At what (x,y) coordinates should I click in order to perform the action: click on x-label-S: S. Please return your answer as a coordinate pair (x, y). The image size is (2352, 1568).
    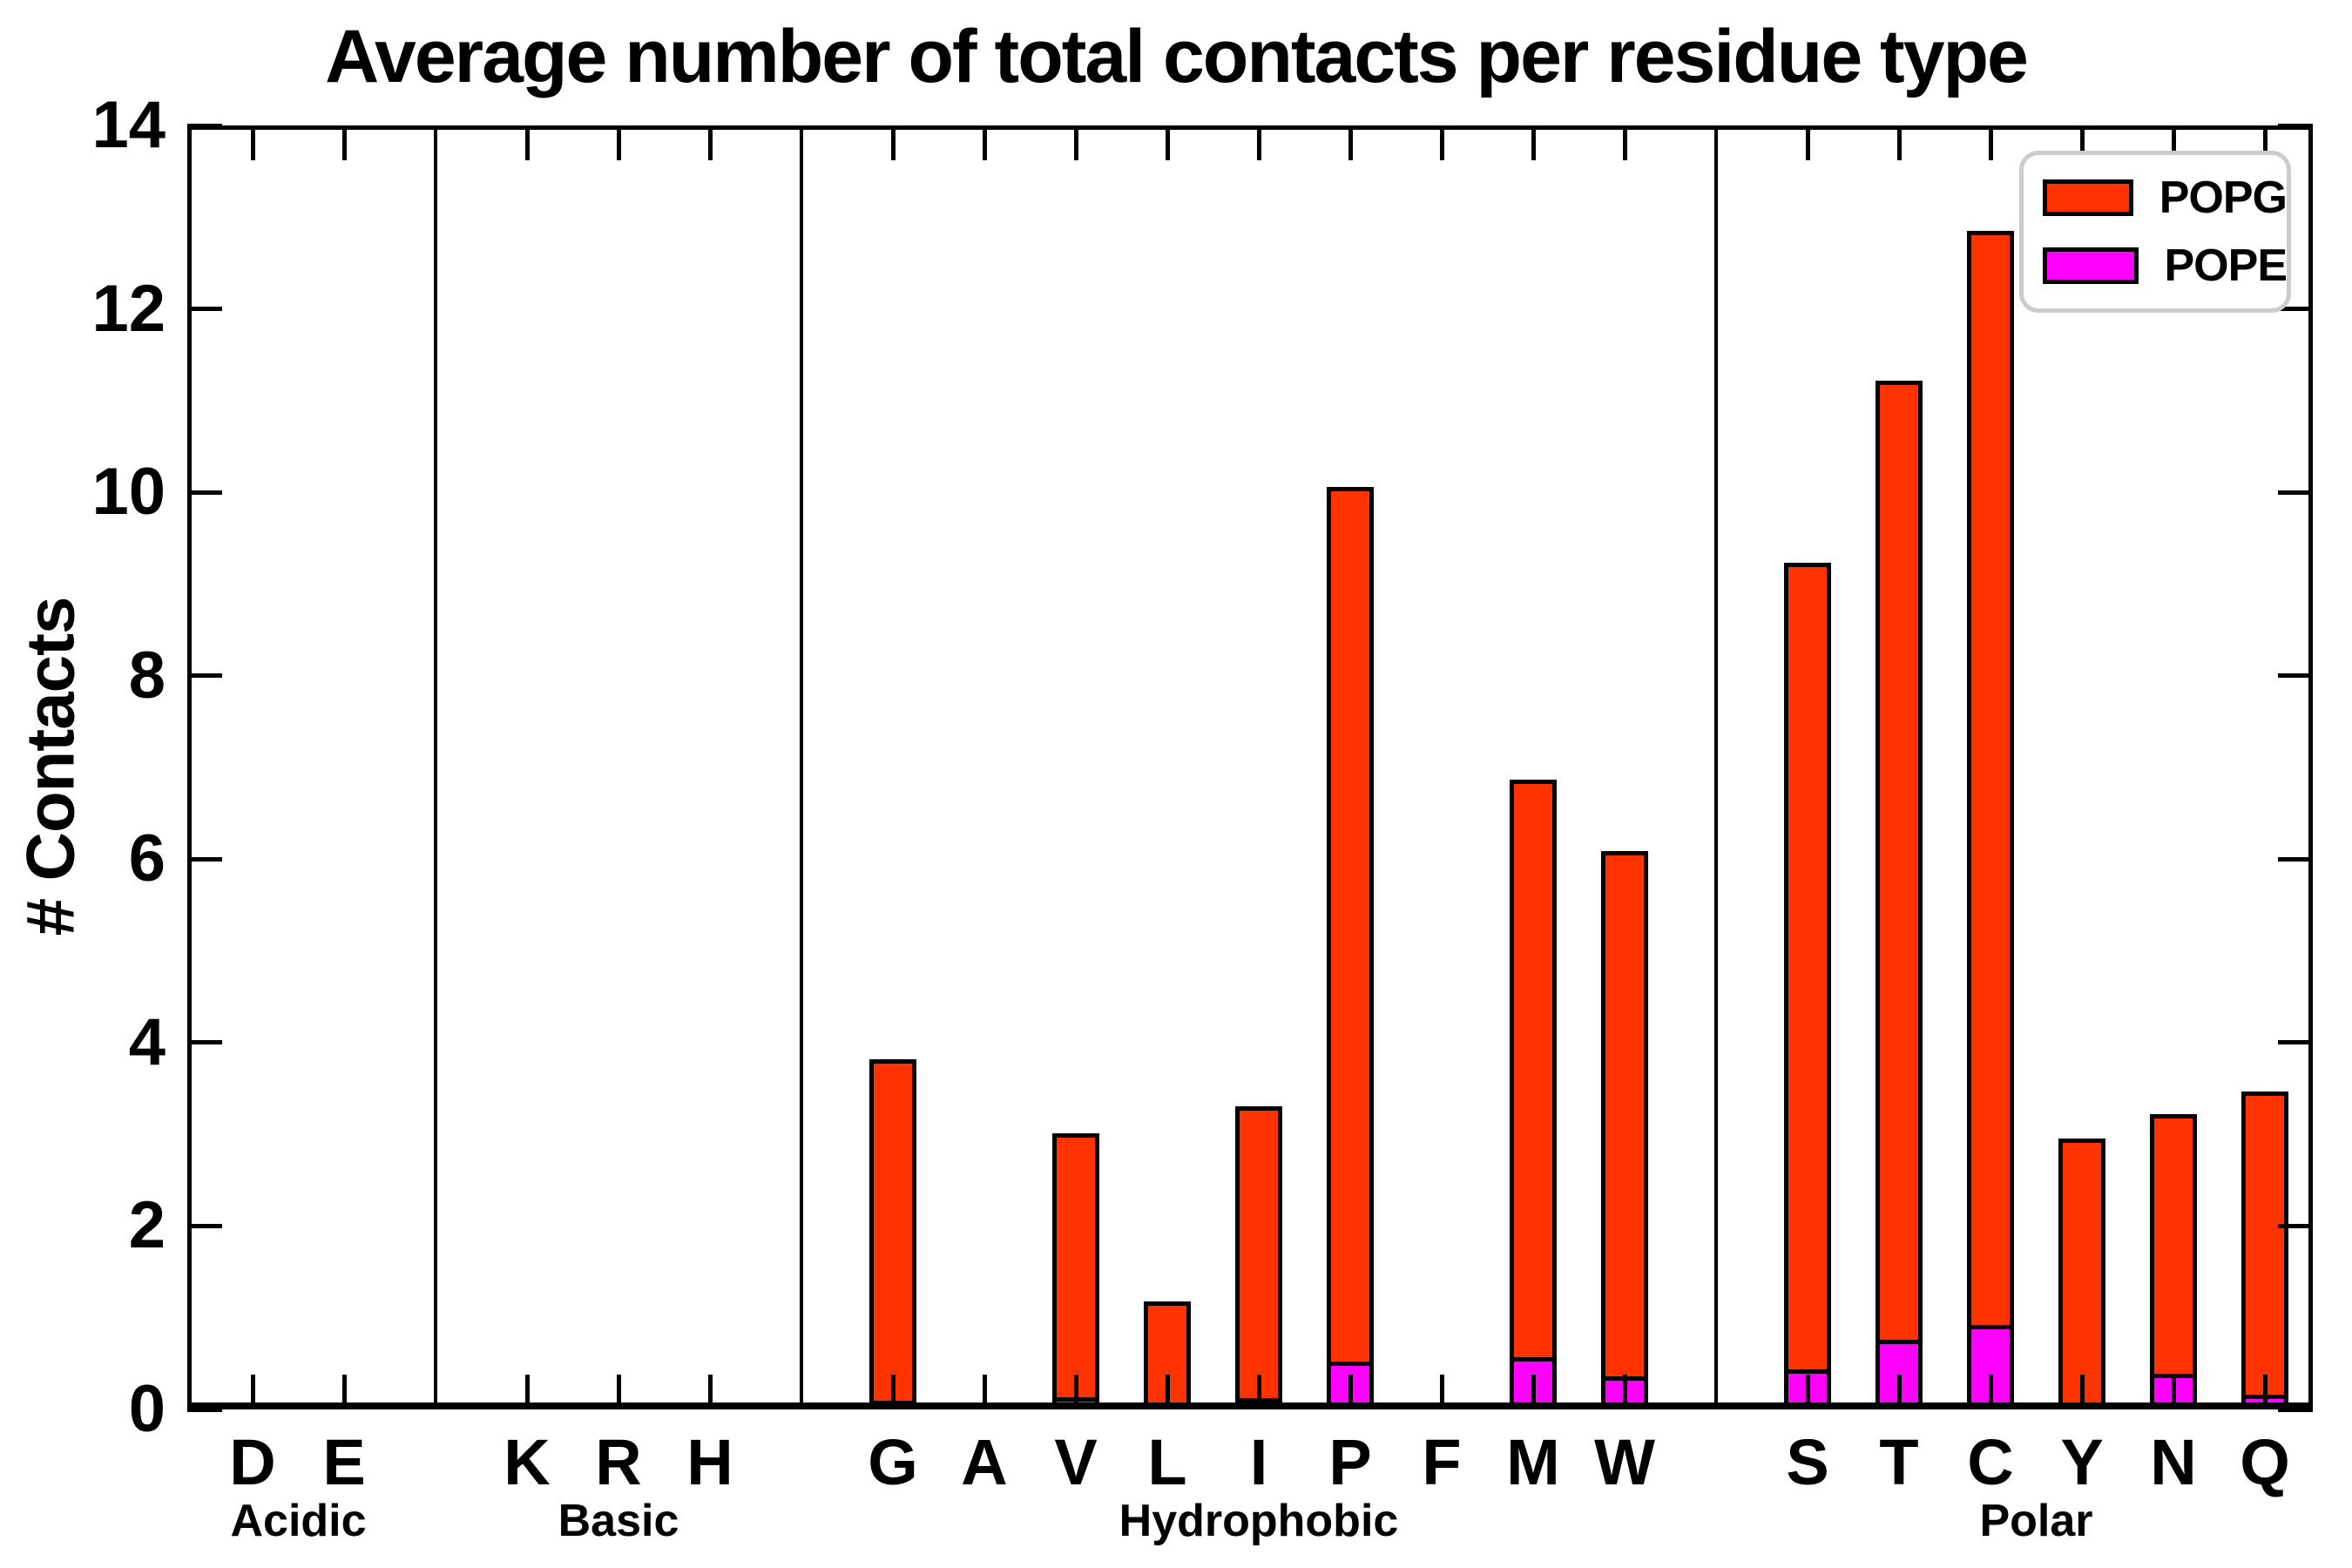
    Looking at the image, I should click on (1807, 1462).